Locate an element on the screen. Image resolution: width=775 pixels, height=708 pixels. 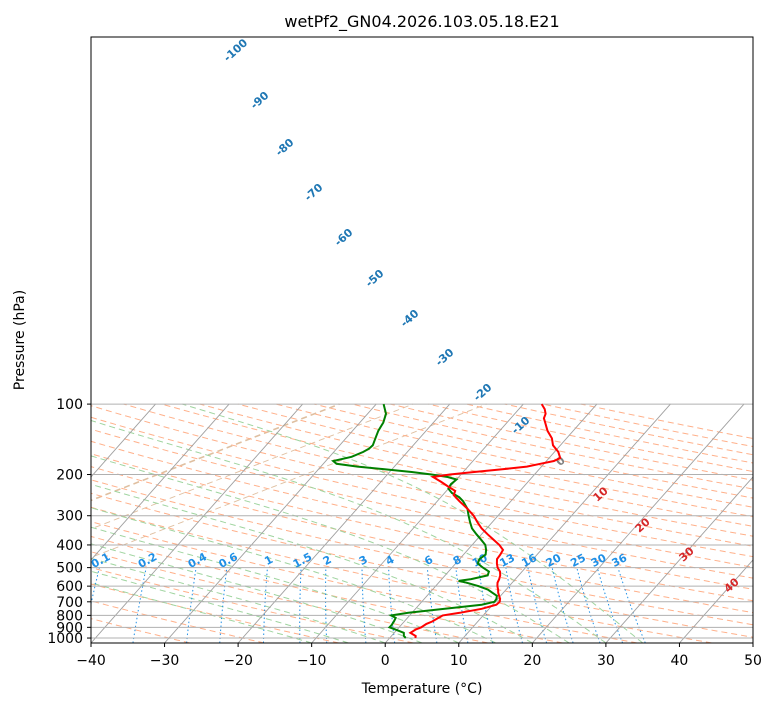
y-axis-label: Pressure (hPa) is located at coordinates (20, 340).